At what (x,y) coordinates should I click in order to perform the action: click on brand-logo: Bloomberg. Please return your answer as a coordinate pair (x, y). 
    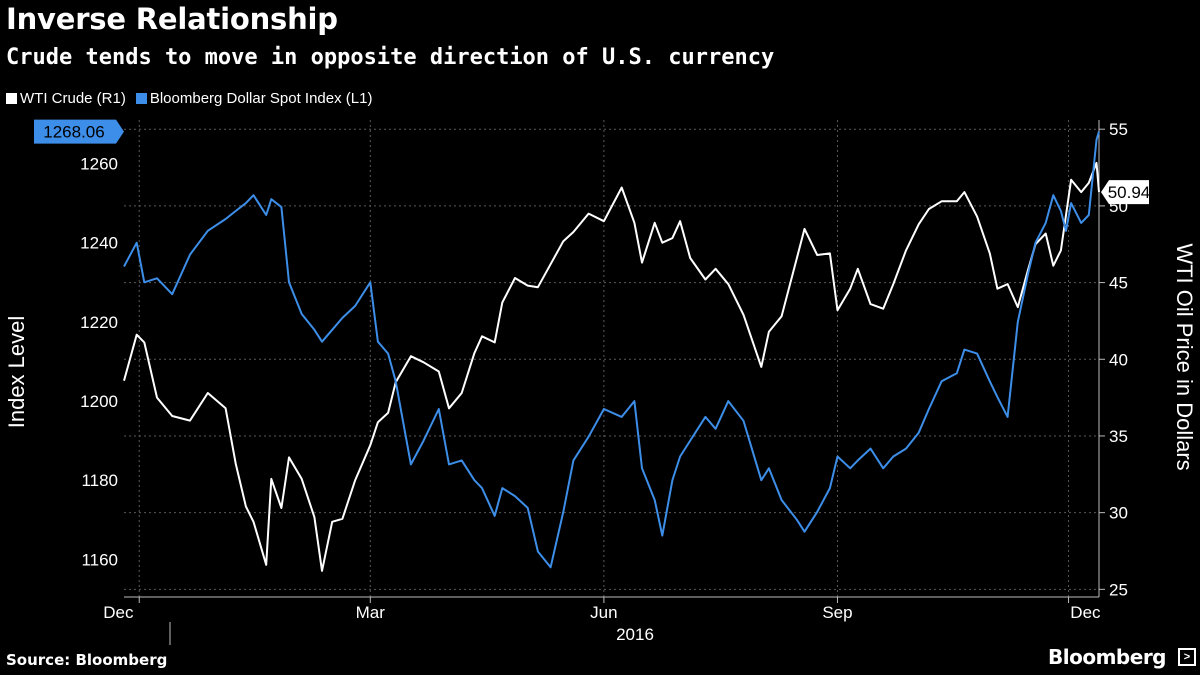
    Looking at the image, I should click on (1107, 657).